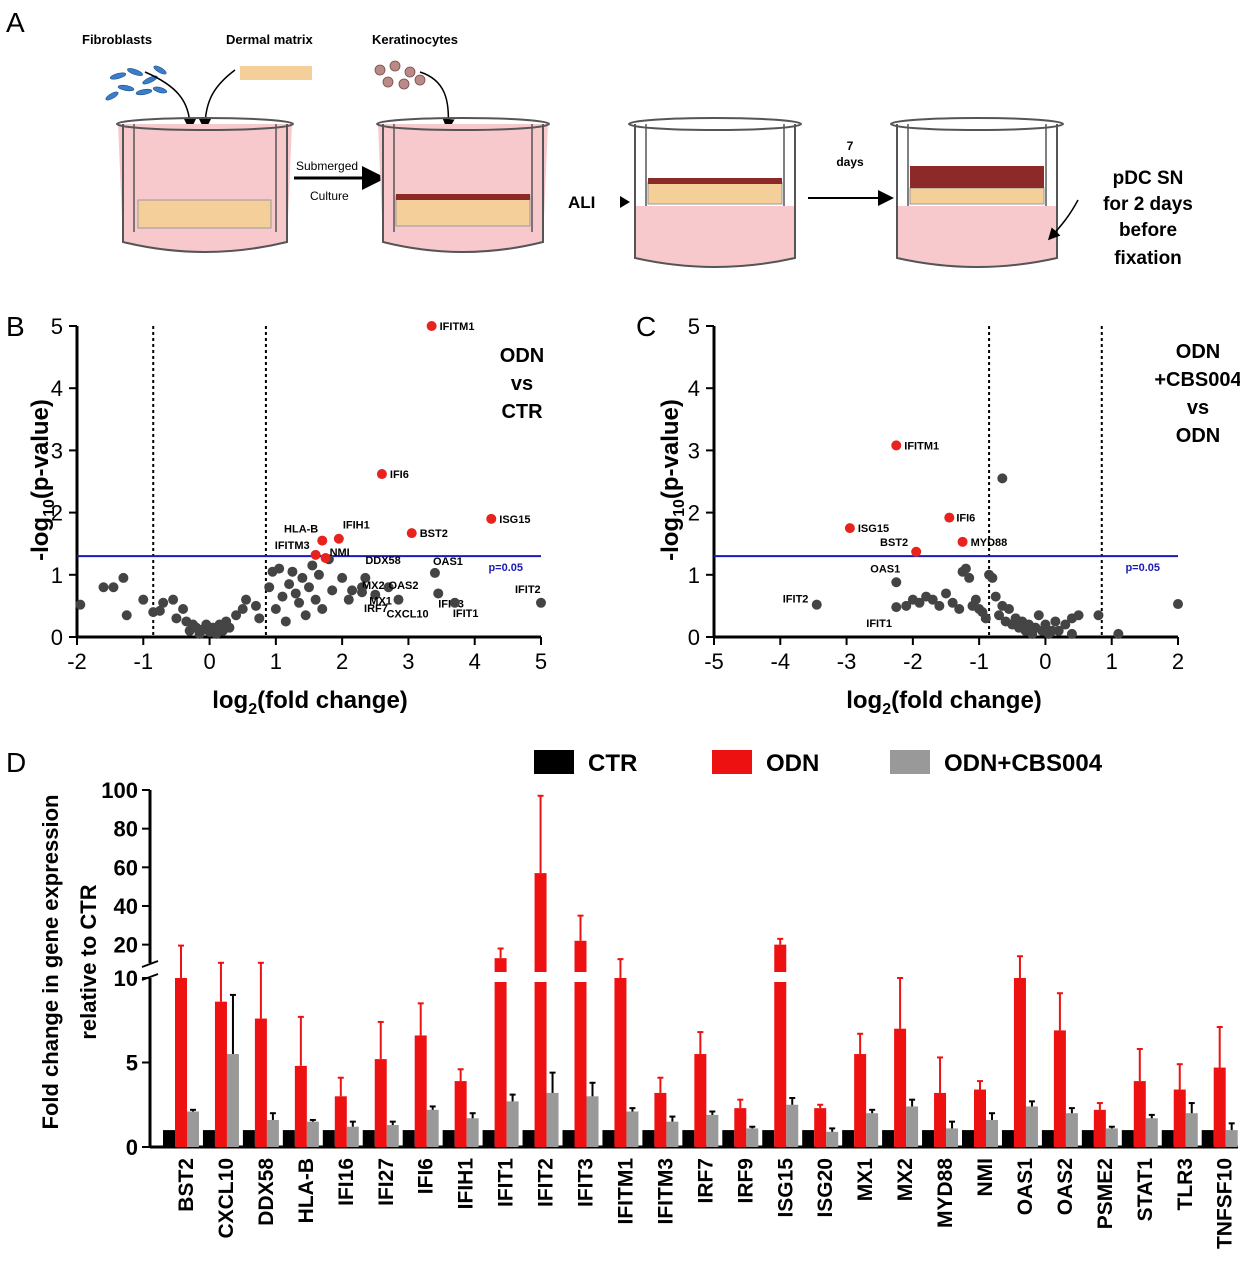 The image size is (1240, 1280). What do you see at coordinates (850, 162) in the screenshot?
I see `days-label: days` at bounding box center [850, 162].